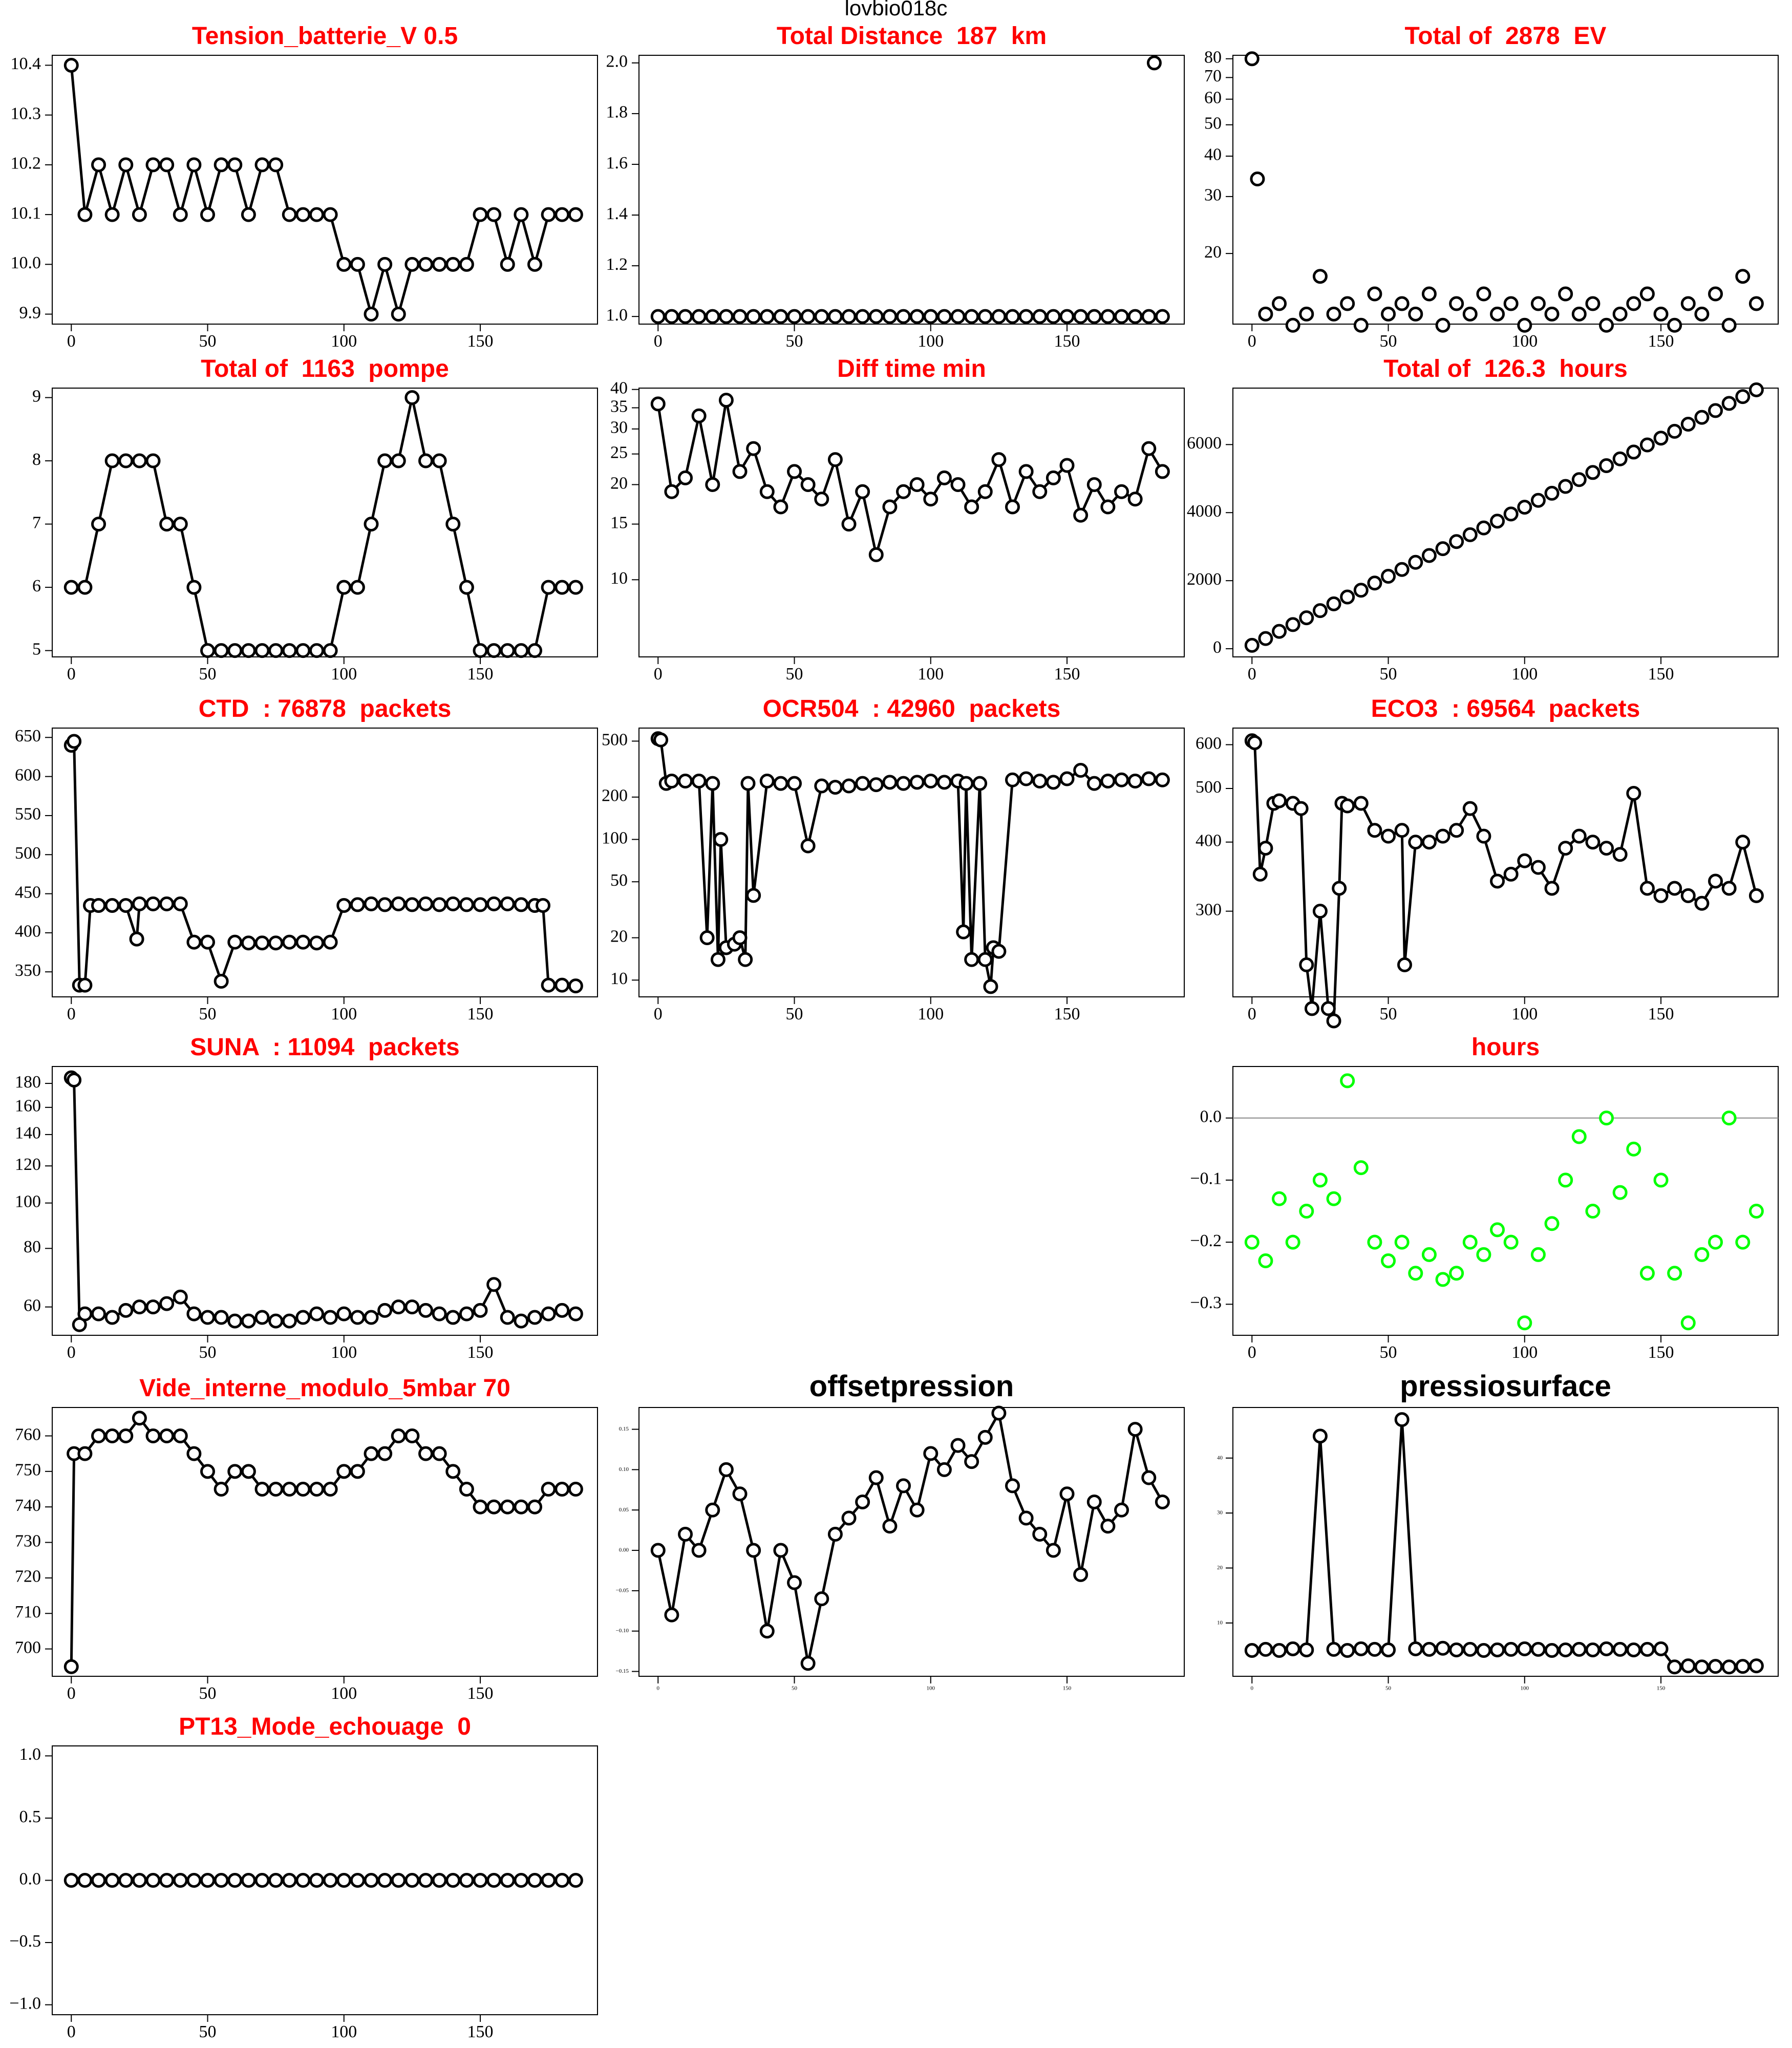  I want to click on panel-title: CTD : 76878 packets, so click(325, 708).